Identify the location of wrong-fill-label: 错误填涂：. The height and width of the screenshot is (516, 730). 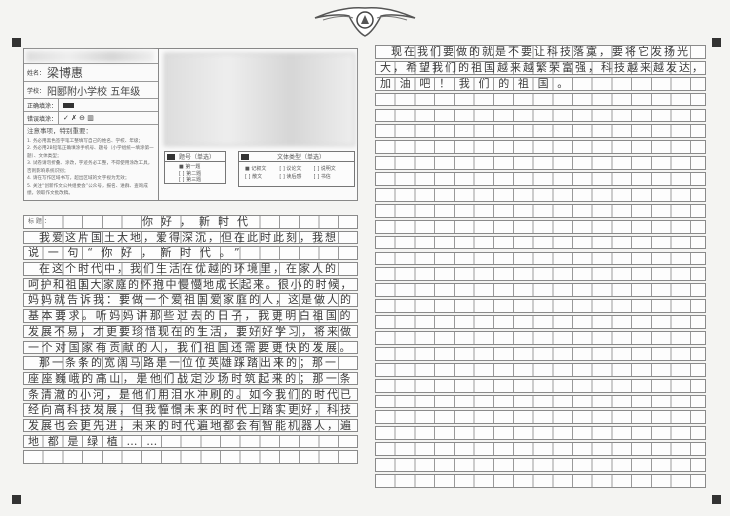
(43, 118).